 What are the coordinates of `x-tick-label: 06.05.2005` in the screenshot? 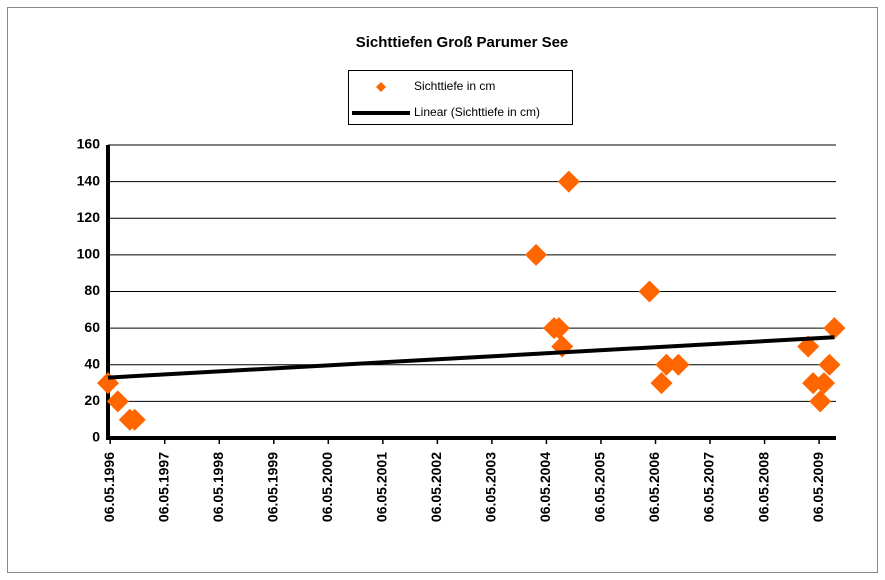 It's located at (600, 487).